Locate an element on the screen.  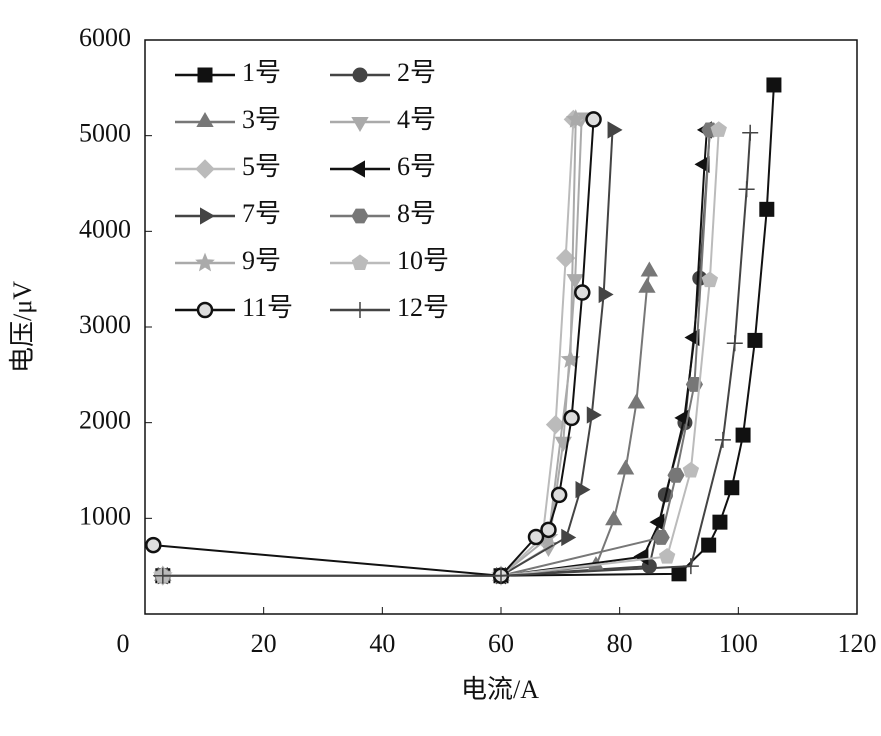
x-tick-label: 120 is located at coordinates (857, 643).